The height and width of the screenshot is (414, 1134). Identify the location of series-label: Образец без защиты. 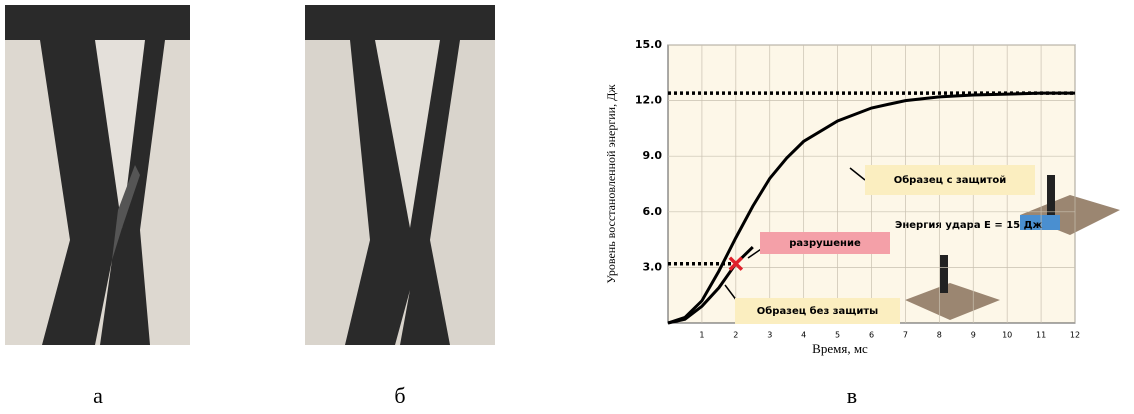
(817, 311).